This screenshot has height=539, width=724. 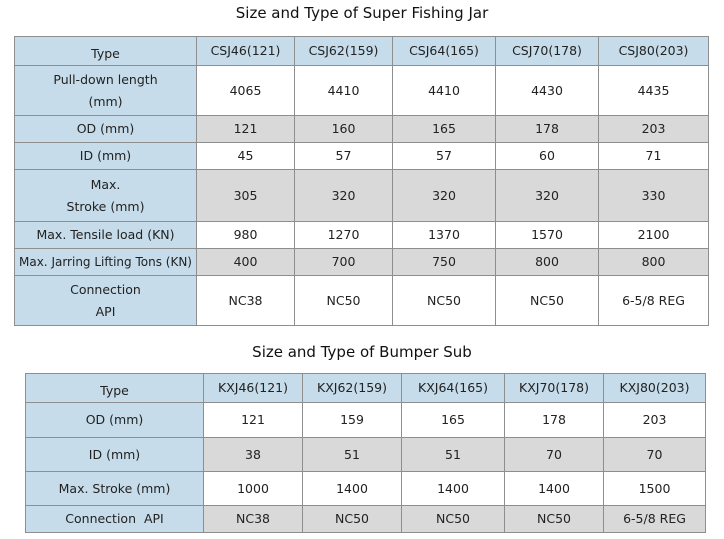 I want to click on row-label-line: Stroke (mm), so click(x=105, y=206).